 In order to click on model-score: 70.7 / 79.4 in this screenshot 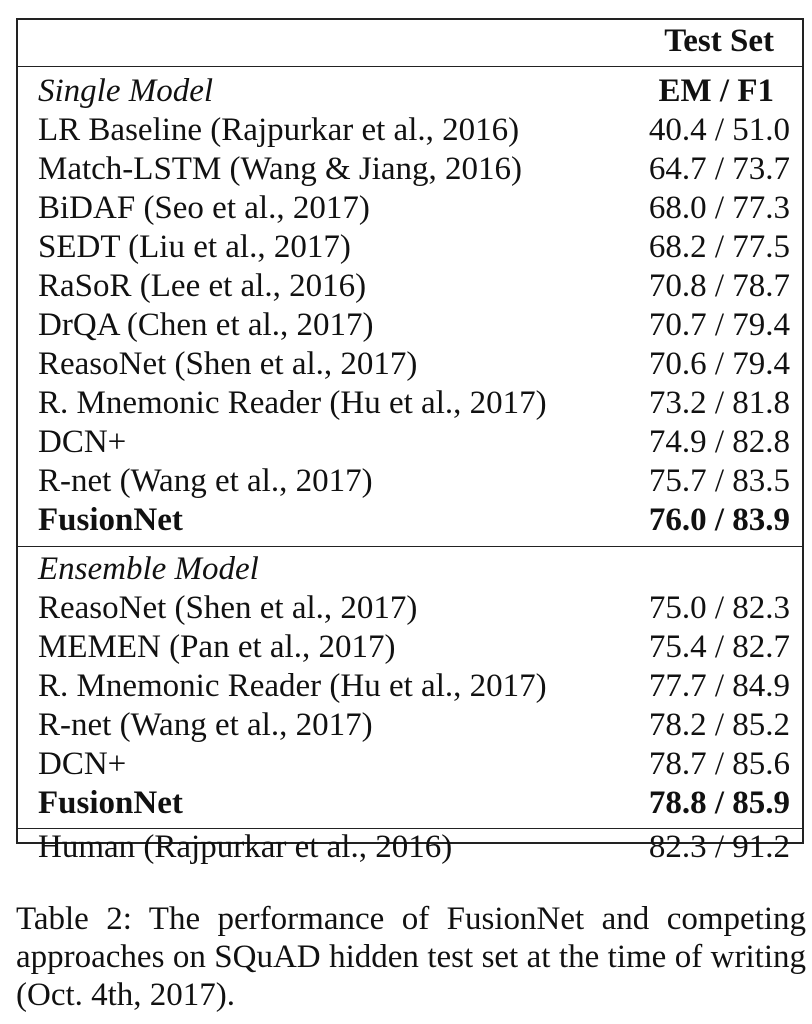, I will do `click(719, 325)`.